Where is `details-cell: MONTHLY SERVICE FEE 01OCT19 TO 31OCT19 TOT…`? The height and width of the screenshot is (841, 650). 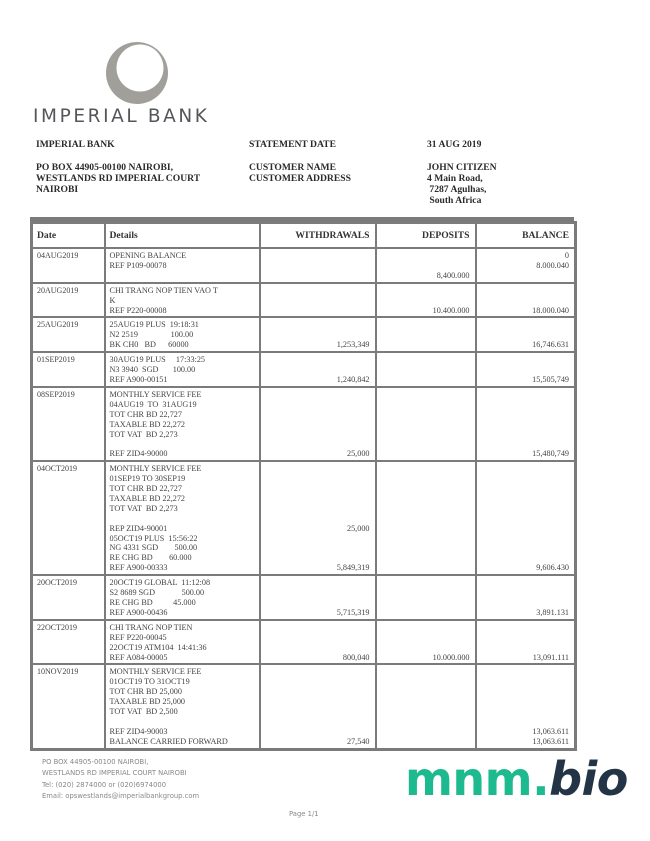 details-cell: MONTHLY SERVICE FEE 01OCT19 TO 31OCT19 TOT… is located at coordinates (182, 707).